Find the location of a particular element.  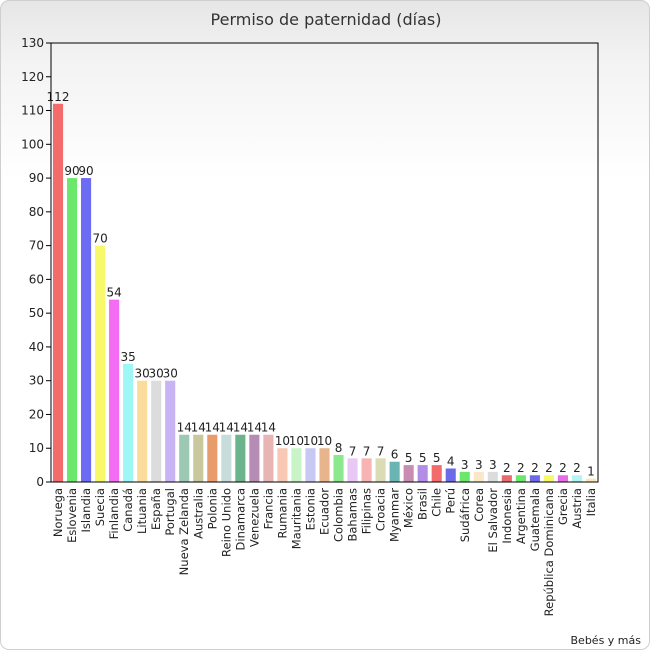

bar-value-label: 90 is located at coordinates (71, 171).